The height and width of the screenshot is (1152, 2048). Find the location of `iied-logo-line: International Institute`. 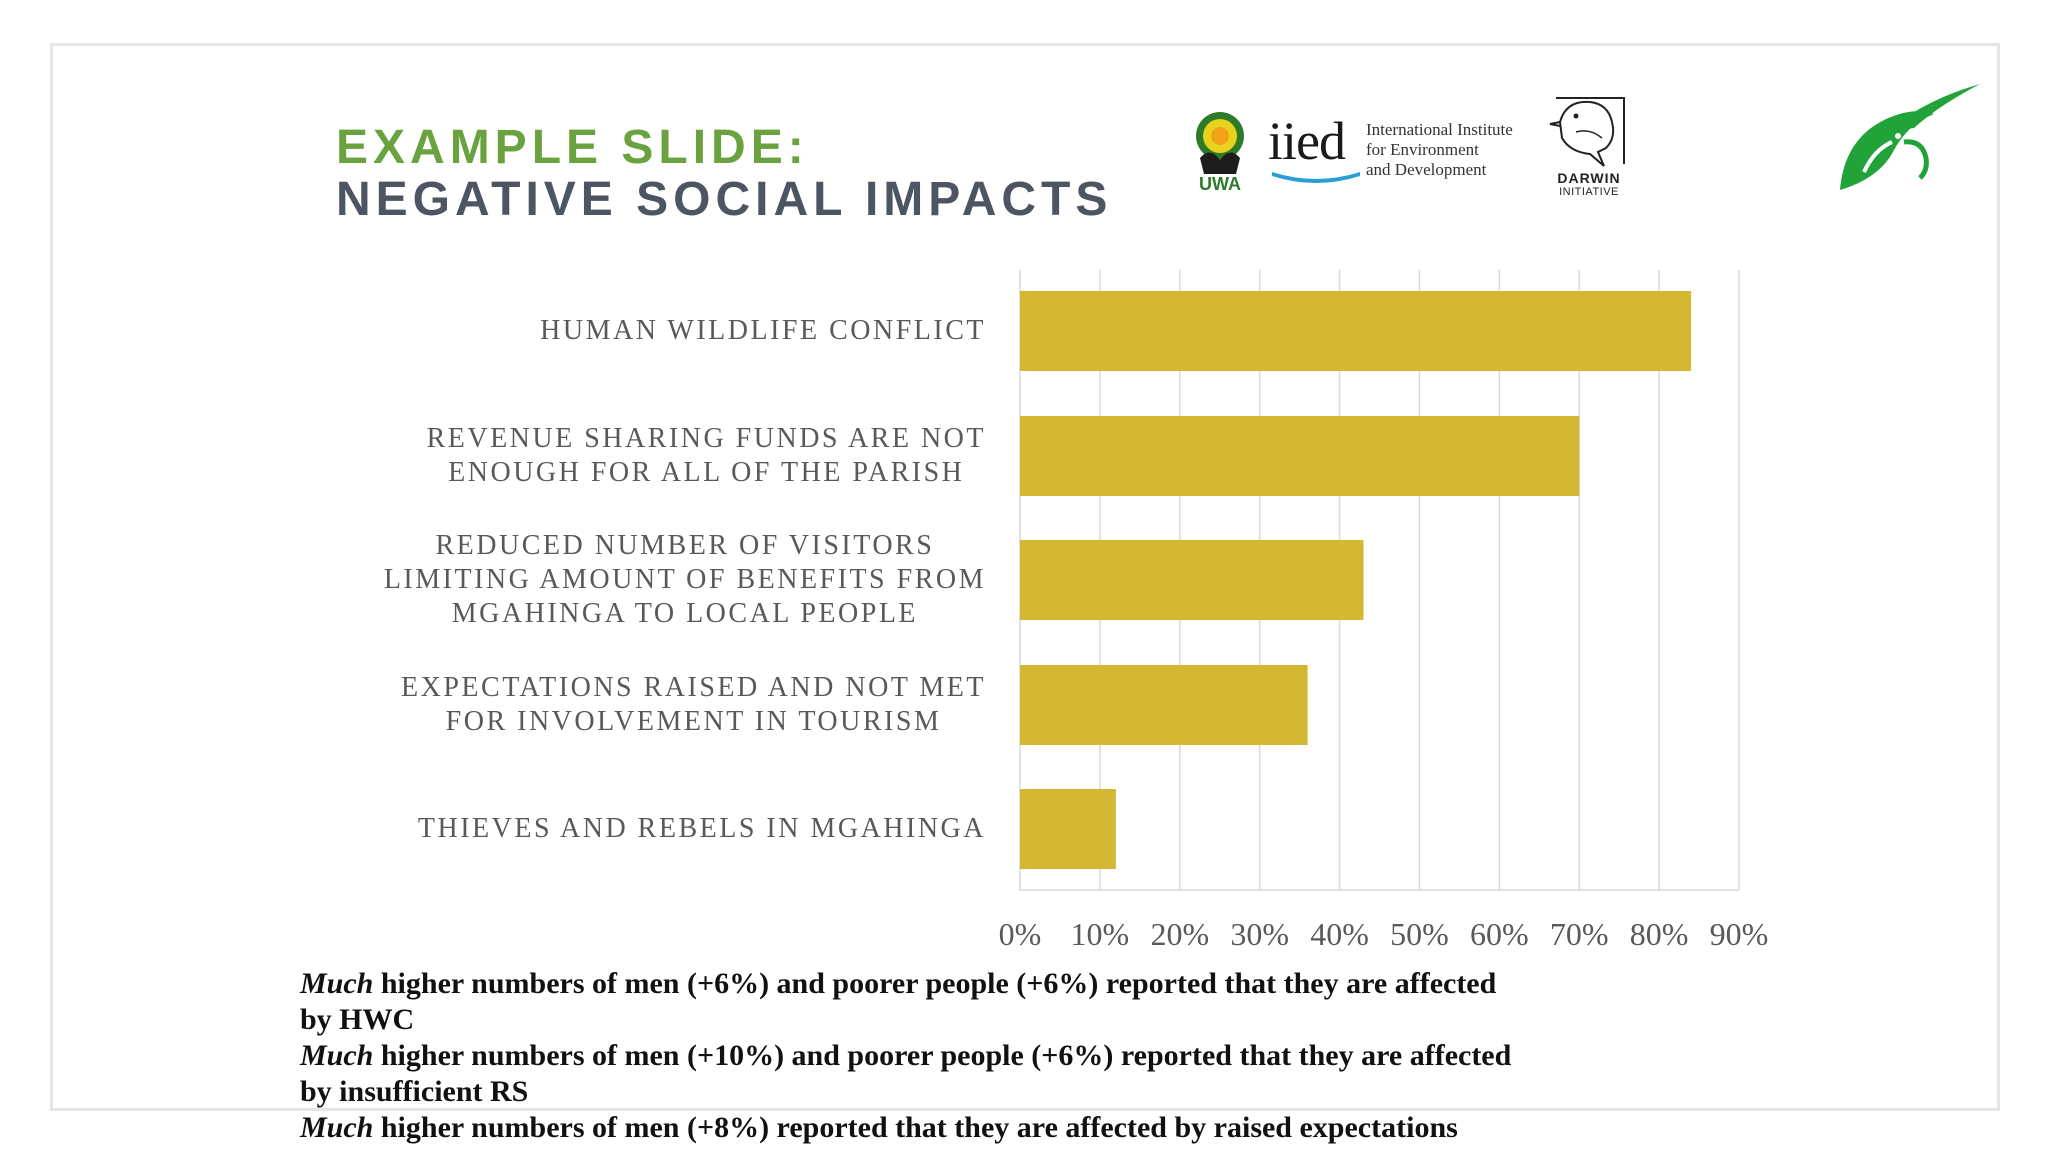

iied-logo-line: International Institute is located at coordinates (1439, 129).